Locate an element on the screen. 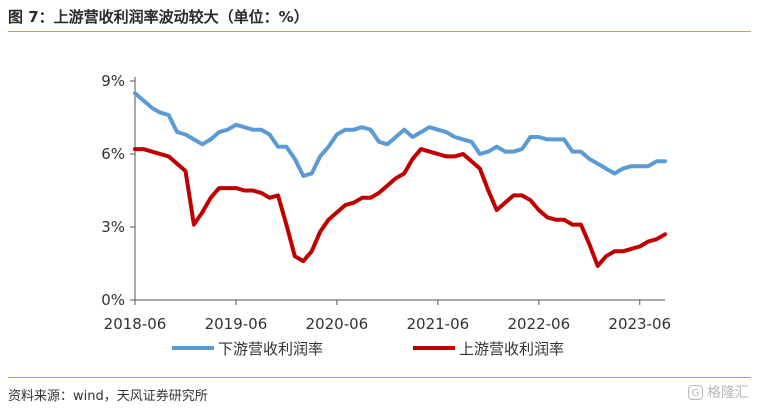  x-tick-label: 2022-06 is located at coordinates (538, 324).